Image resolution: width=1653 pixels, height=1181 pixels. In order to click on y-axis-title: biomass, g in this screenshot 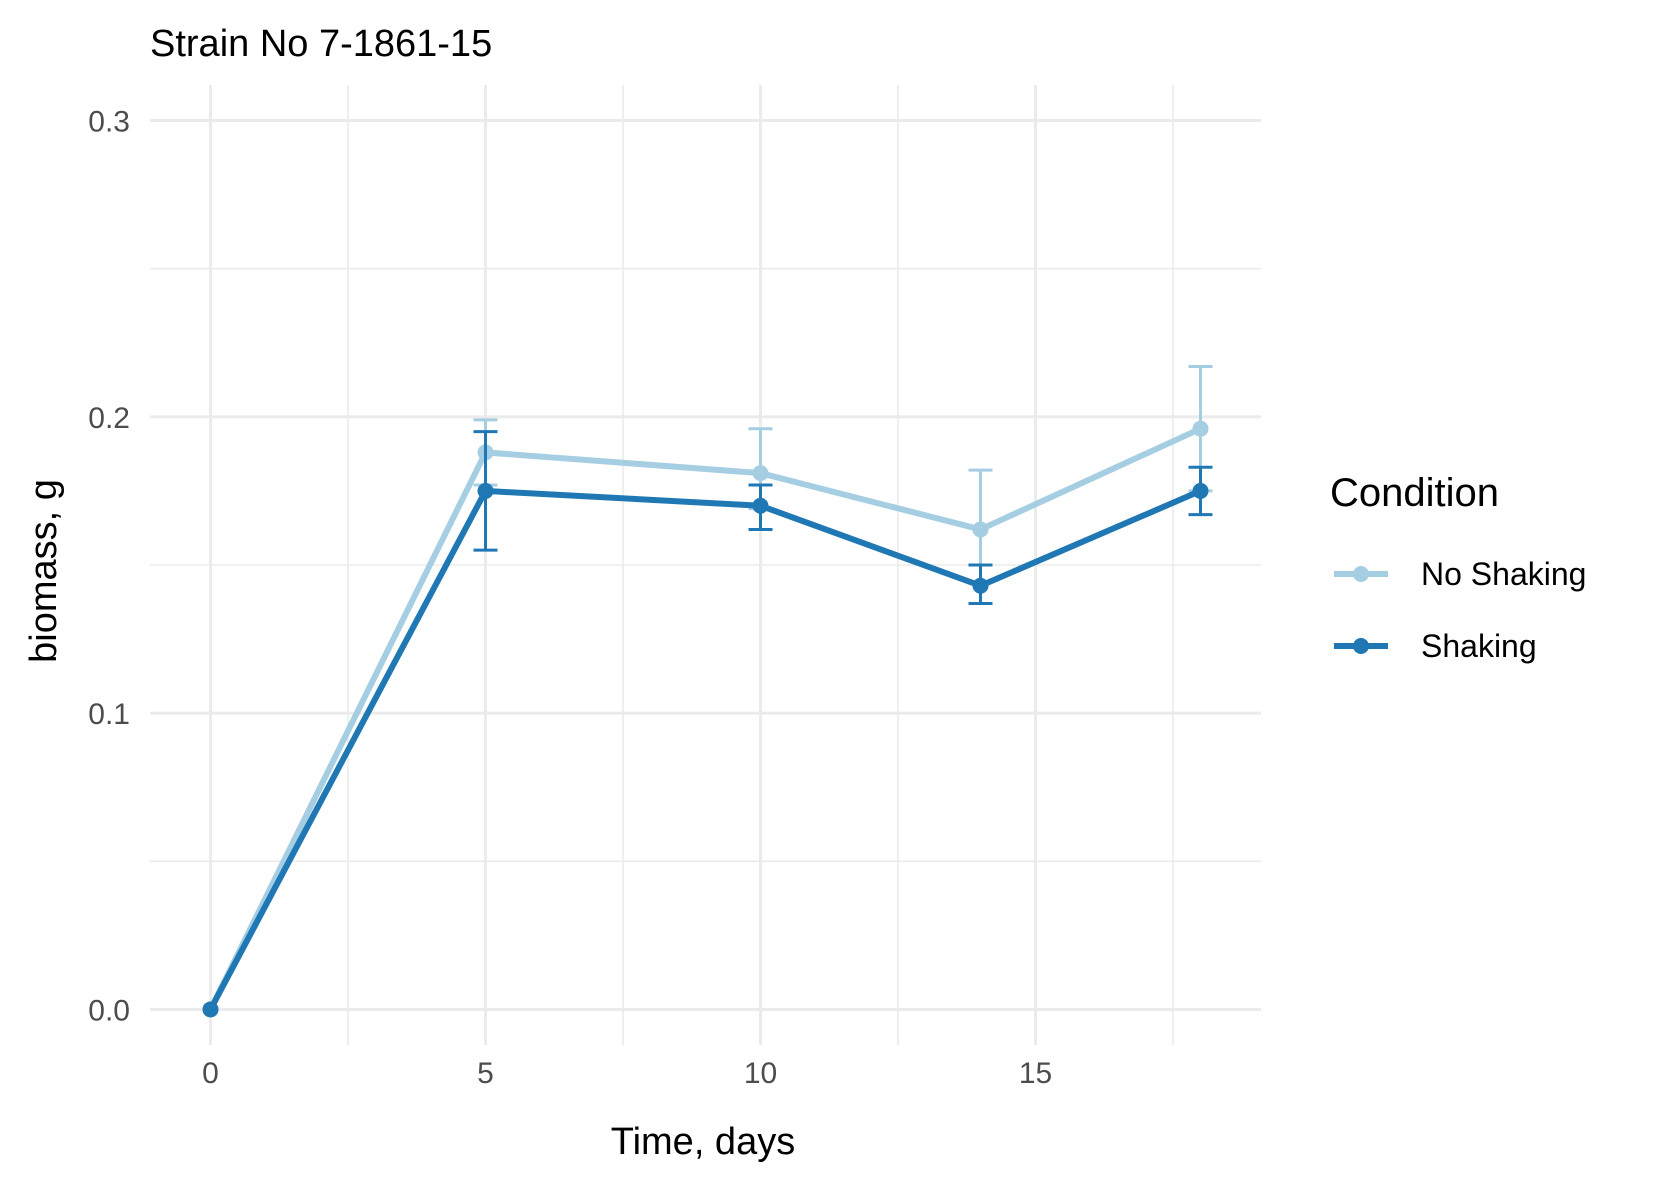, I will do `click(44, 571)`.